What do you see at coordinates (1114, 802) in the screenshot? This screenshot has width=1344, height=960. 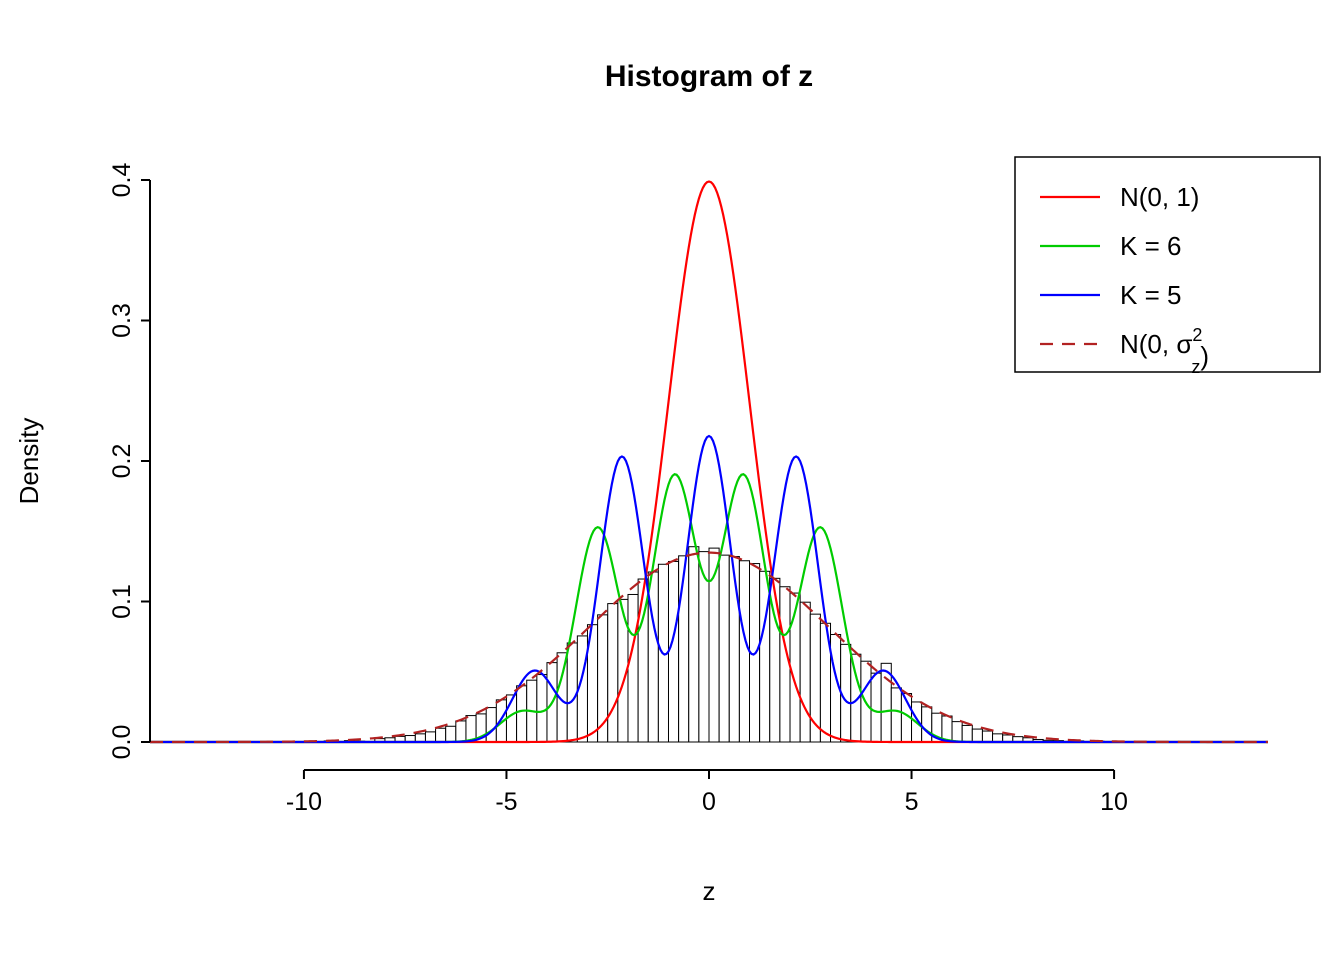 I see `x-tick-label: 10` at bounding box center [1114, 802].